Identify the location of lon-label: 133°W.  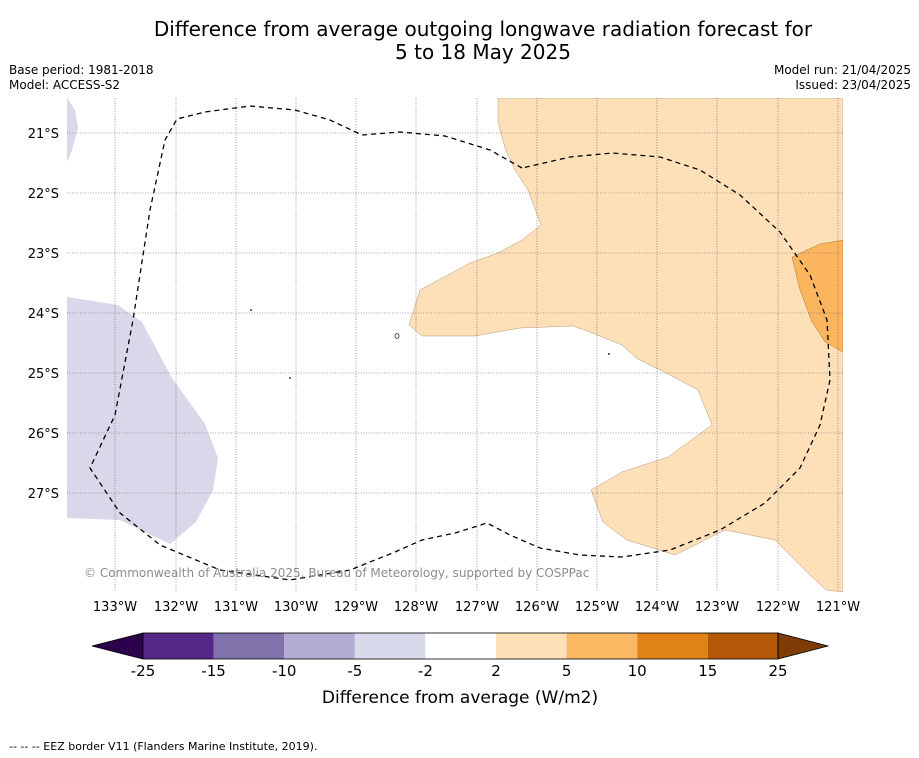
(115, 607).